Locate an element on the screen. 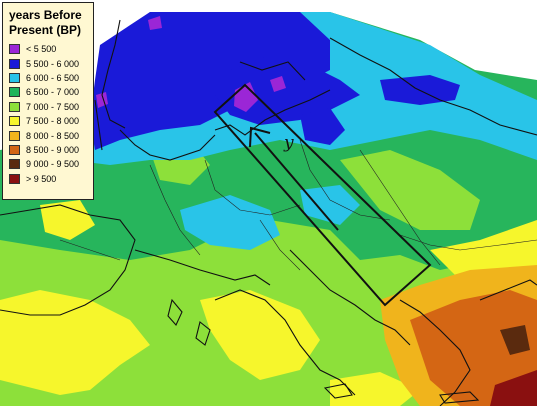 The width and height of the screenshot is (537, 406). legend-item: 5 500 - 6 000 is located at coordinates (49, 63).